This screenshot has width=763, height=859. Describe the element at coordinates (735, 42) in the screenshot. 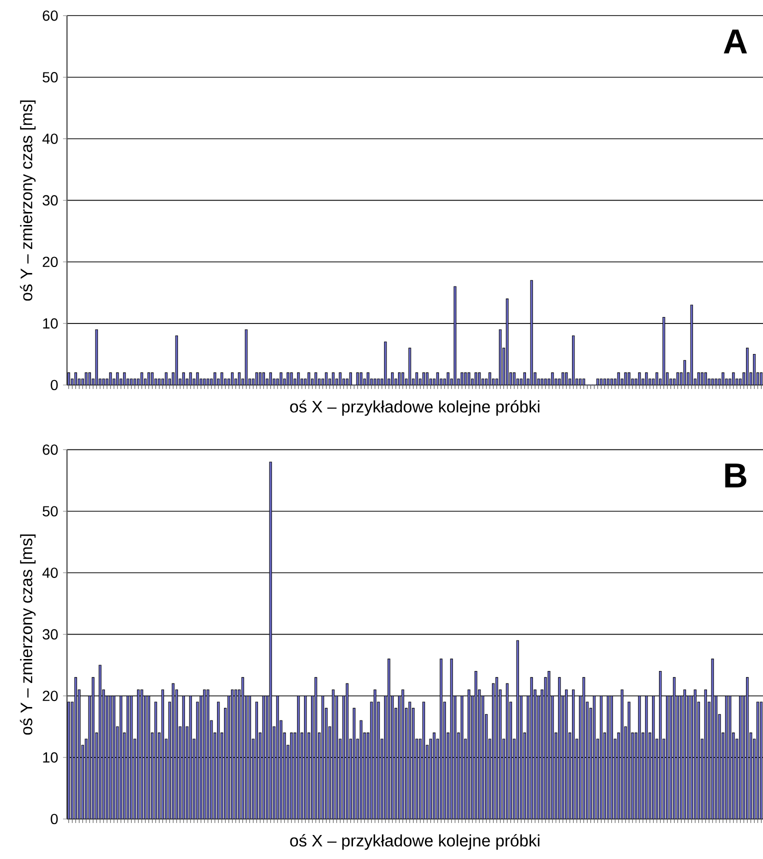

I see `annotation: A` at that location.